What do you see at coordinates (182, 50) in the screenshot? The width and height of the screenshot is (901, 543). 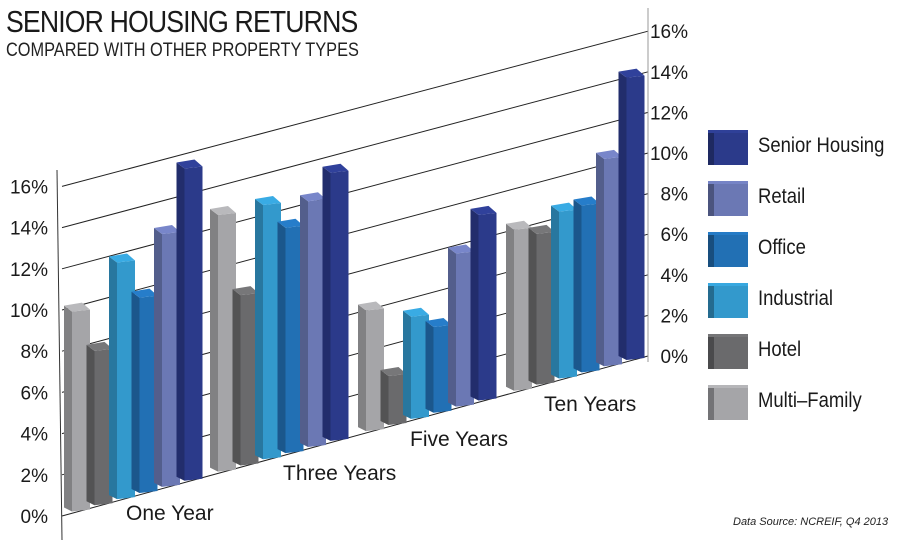 I see `chart-subtitle: COMPARED WITH OTHER PROPERTY TYPES` at bounding box center [182, 50].